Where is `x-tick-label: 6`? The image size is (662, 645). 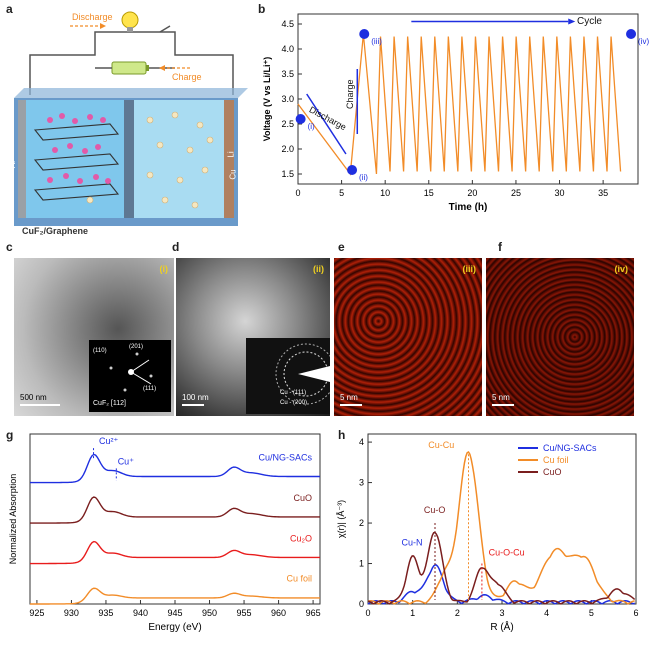
x-tick-label: 6 is located at coordinates (635, 613).